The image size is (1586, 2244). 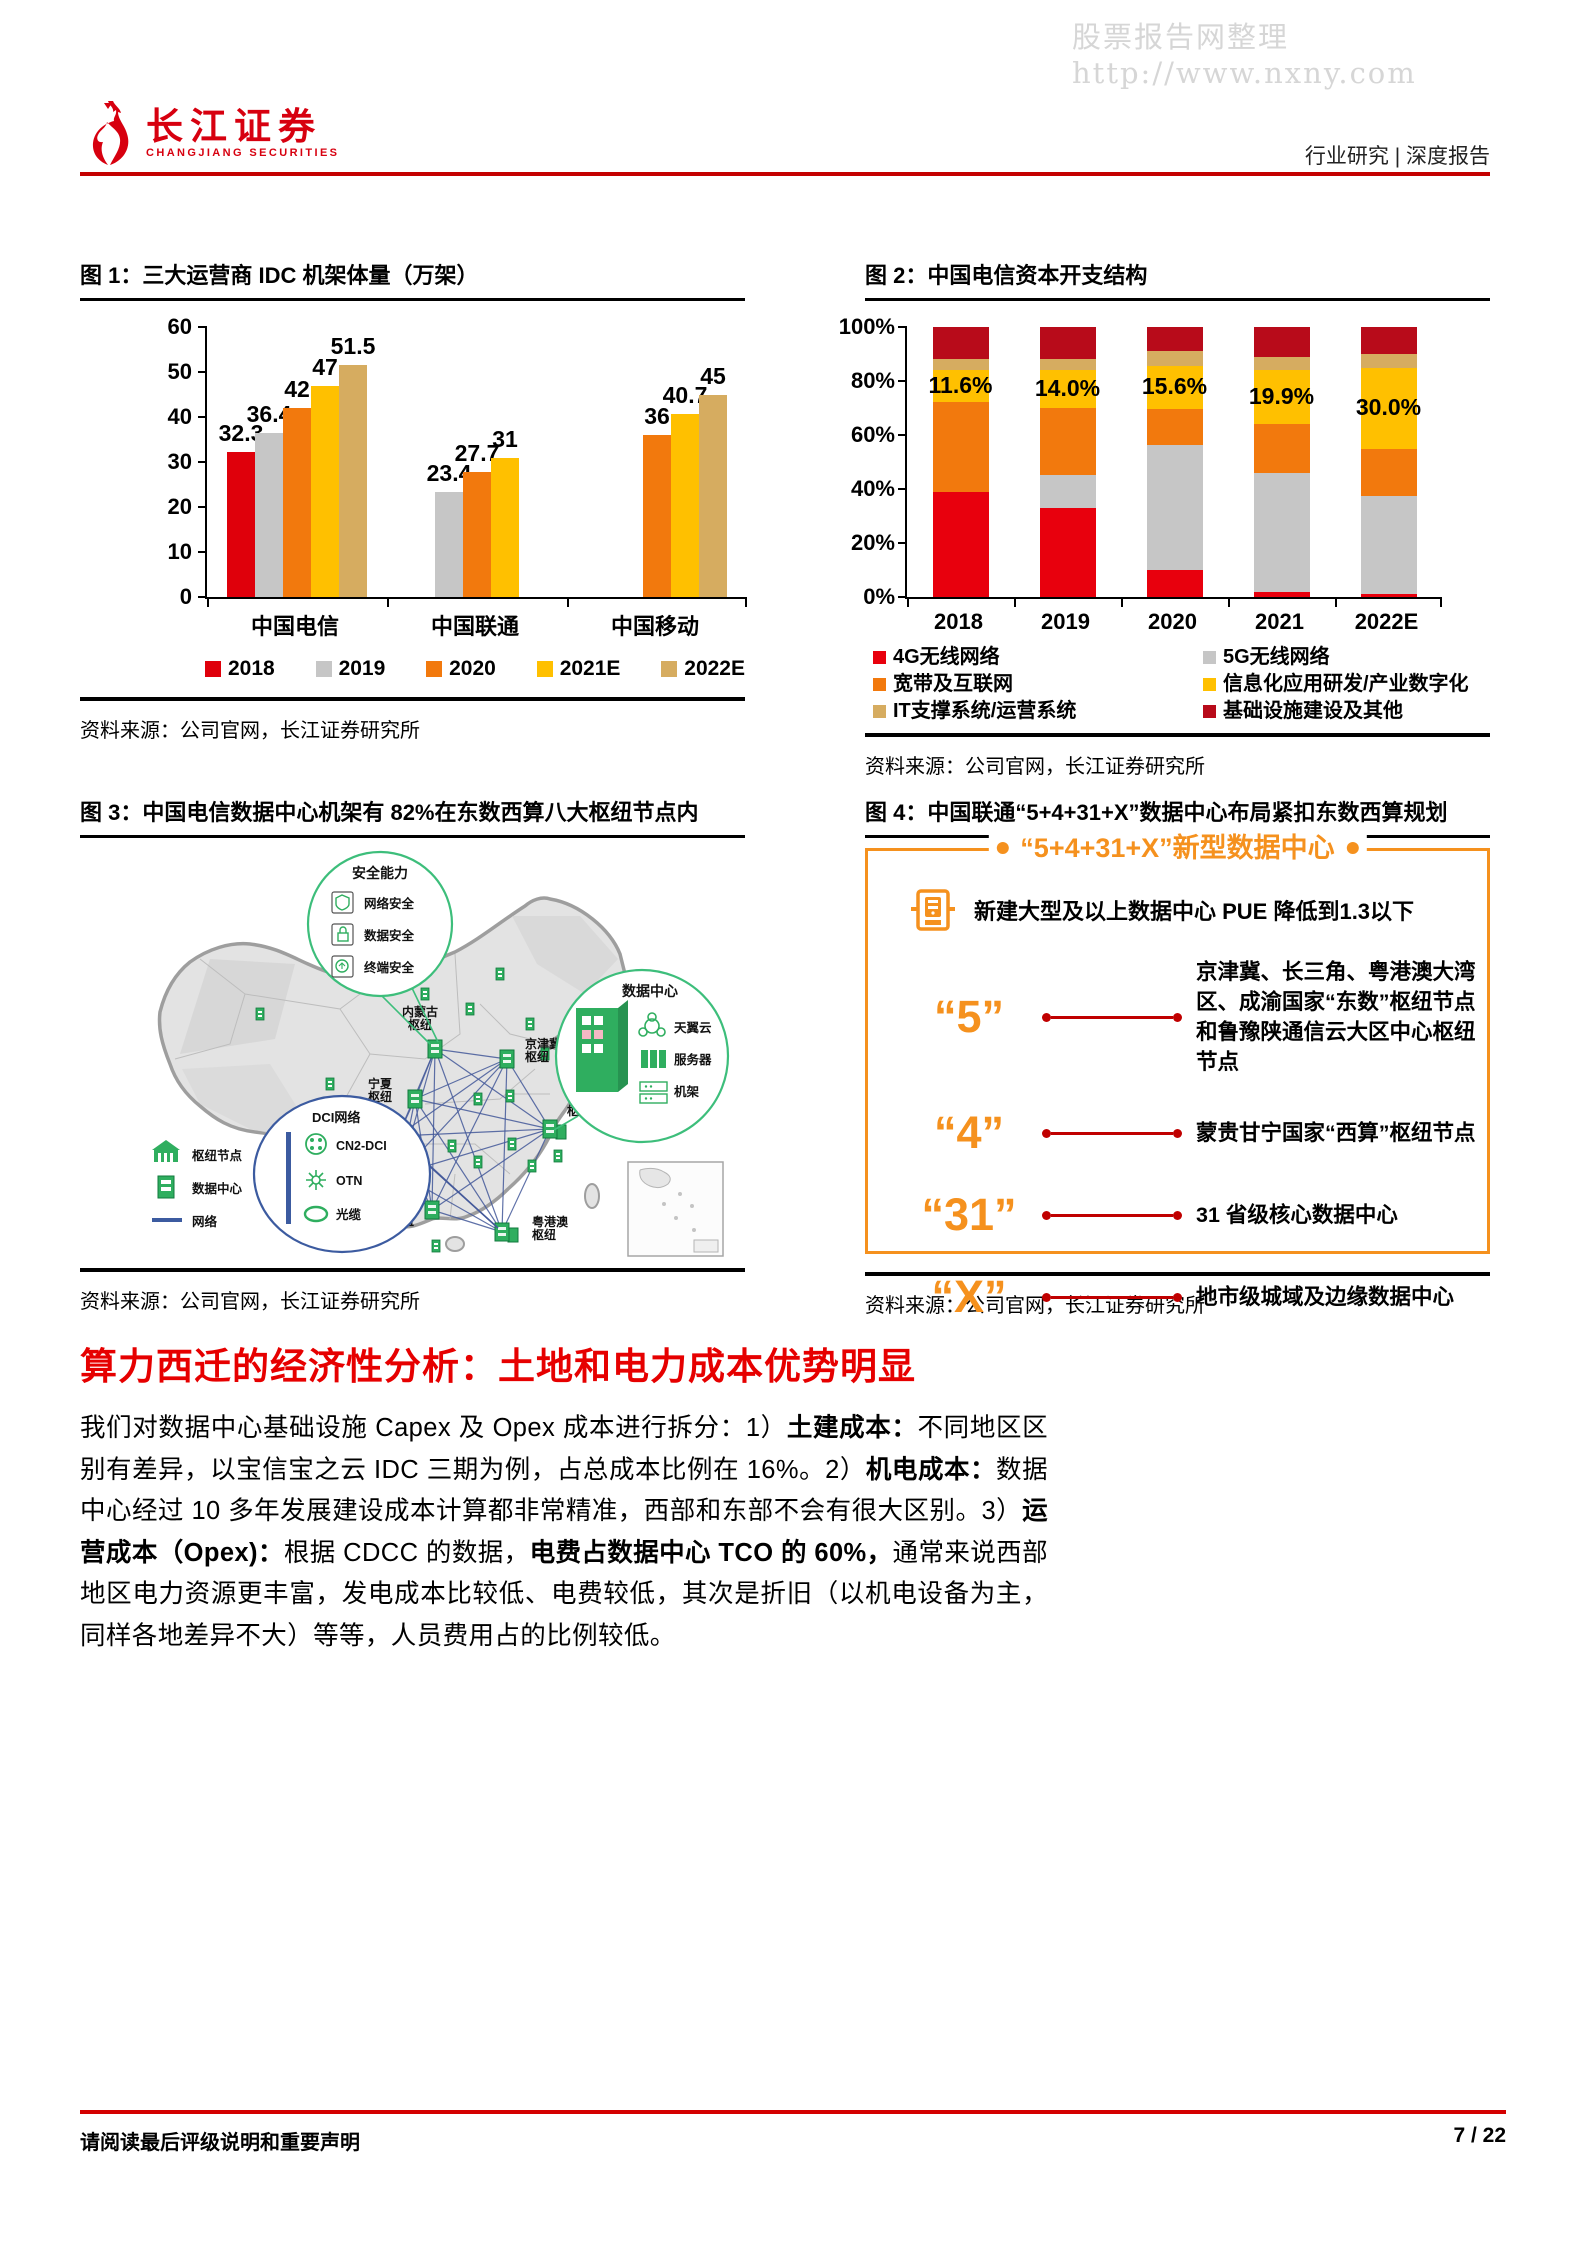 I want to click on y-tick-label: 40, so click(x=179, y=416).